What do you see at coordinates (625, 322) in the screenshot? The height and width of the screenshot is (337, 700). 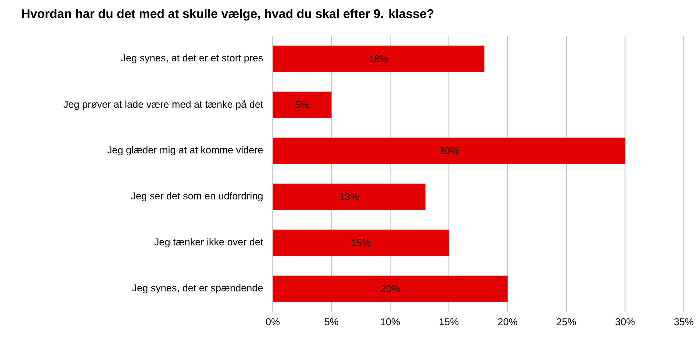 I see `x-tick-label: 30%` at bounding box center [625, 322].